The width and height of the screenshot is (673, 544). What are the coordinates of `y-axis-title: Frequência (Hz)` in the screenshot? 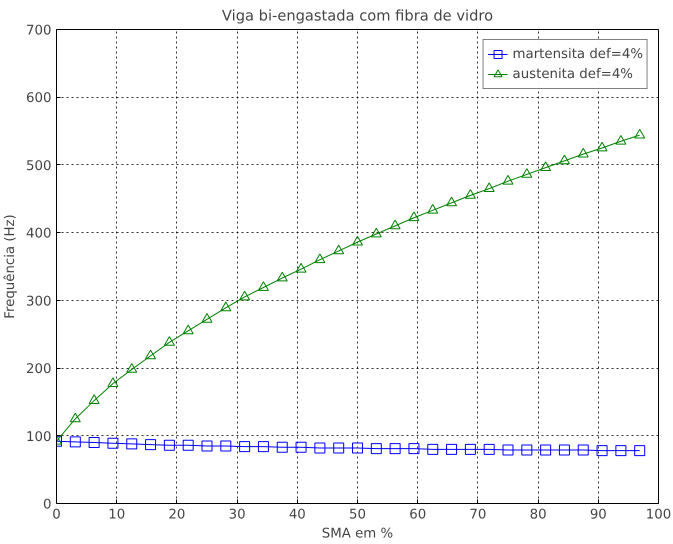 It's located at (10, 266).